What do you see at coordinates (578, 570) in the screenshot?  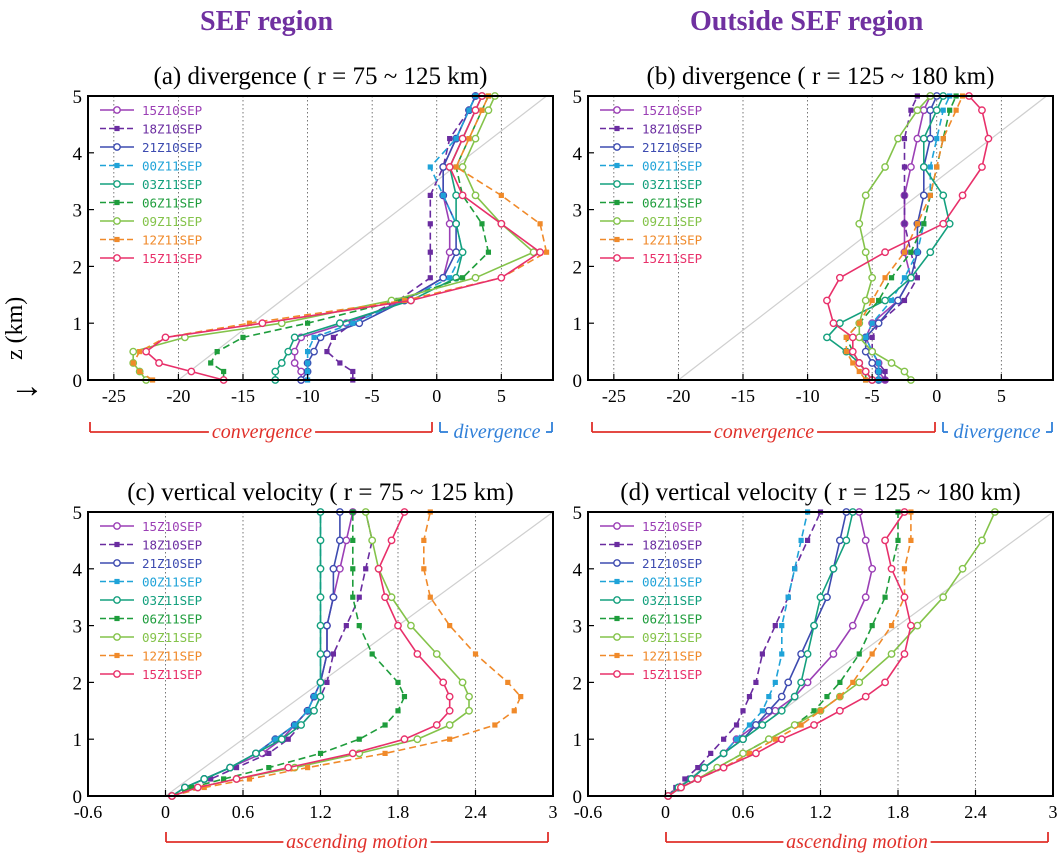 I see `y-tick-label: 4` at bounding box center [578, 570].